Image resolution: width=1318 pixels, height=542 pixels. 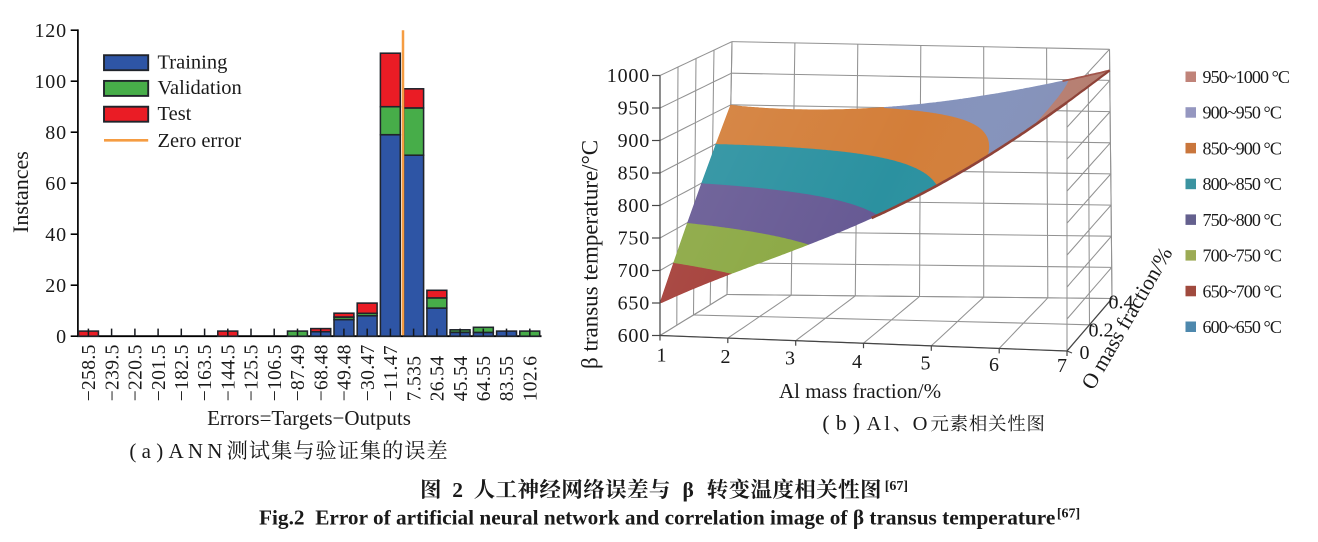 What do you see at coordinates (1242, 220) in the screenshot?
I see `svg-text: 750~800 °C` at bounding box center [1242, 220].